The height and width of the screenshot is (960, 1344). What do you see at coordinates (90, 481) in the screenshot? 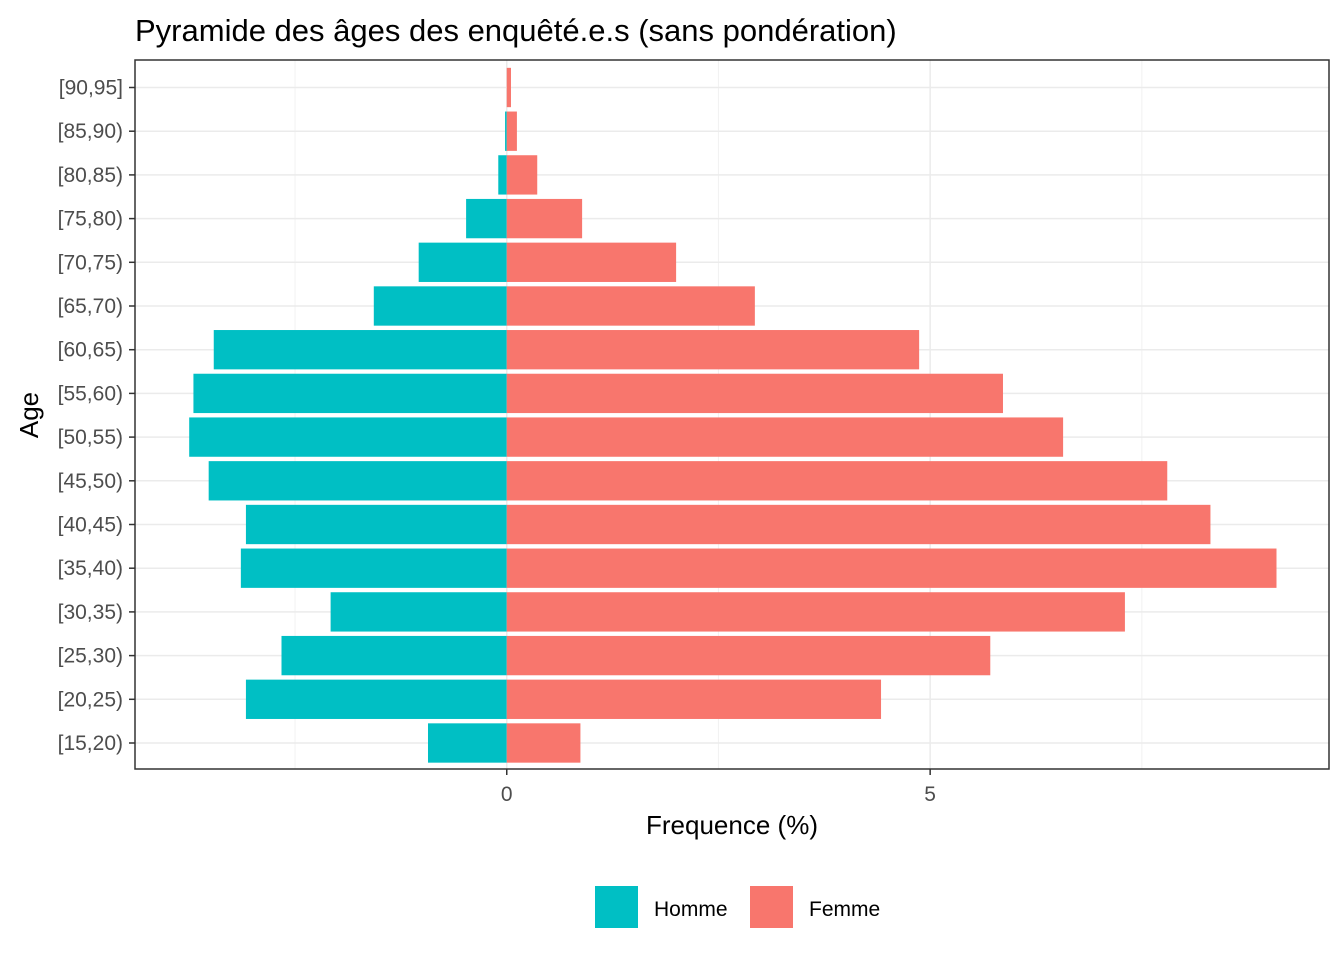
I see `y-tick-label: [45,50)` at bounding box center [90, 481].